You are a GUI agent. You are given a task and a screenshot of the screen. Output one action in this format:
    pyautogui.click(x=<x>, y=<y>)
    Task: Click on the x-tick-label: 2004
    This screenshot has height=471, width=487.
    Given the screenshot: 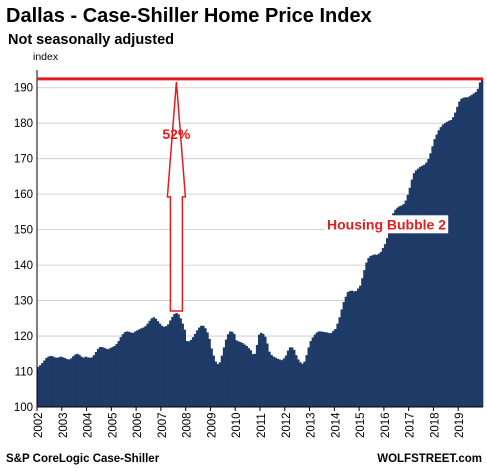 What is the action you would take?
    pyautogui.click(x=89, y=425)
    